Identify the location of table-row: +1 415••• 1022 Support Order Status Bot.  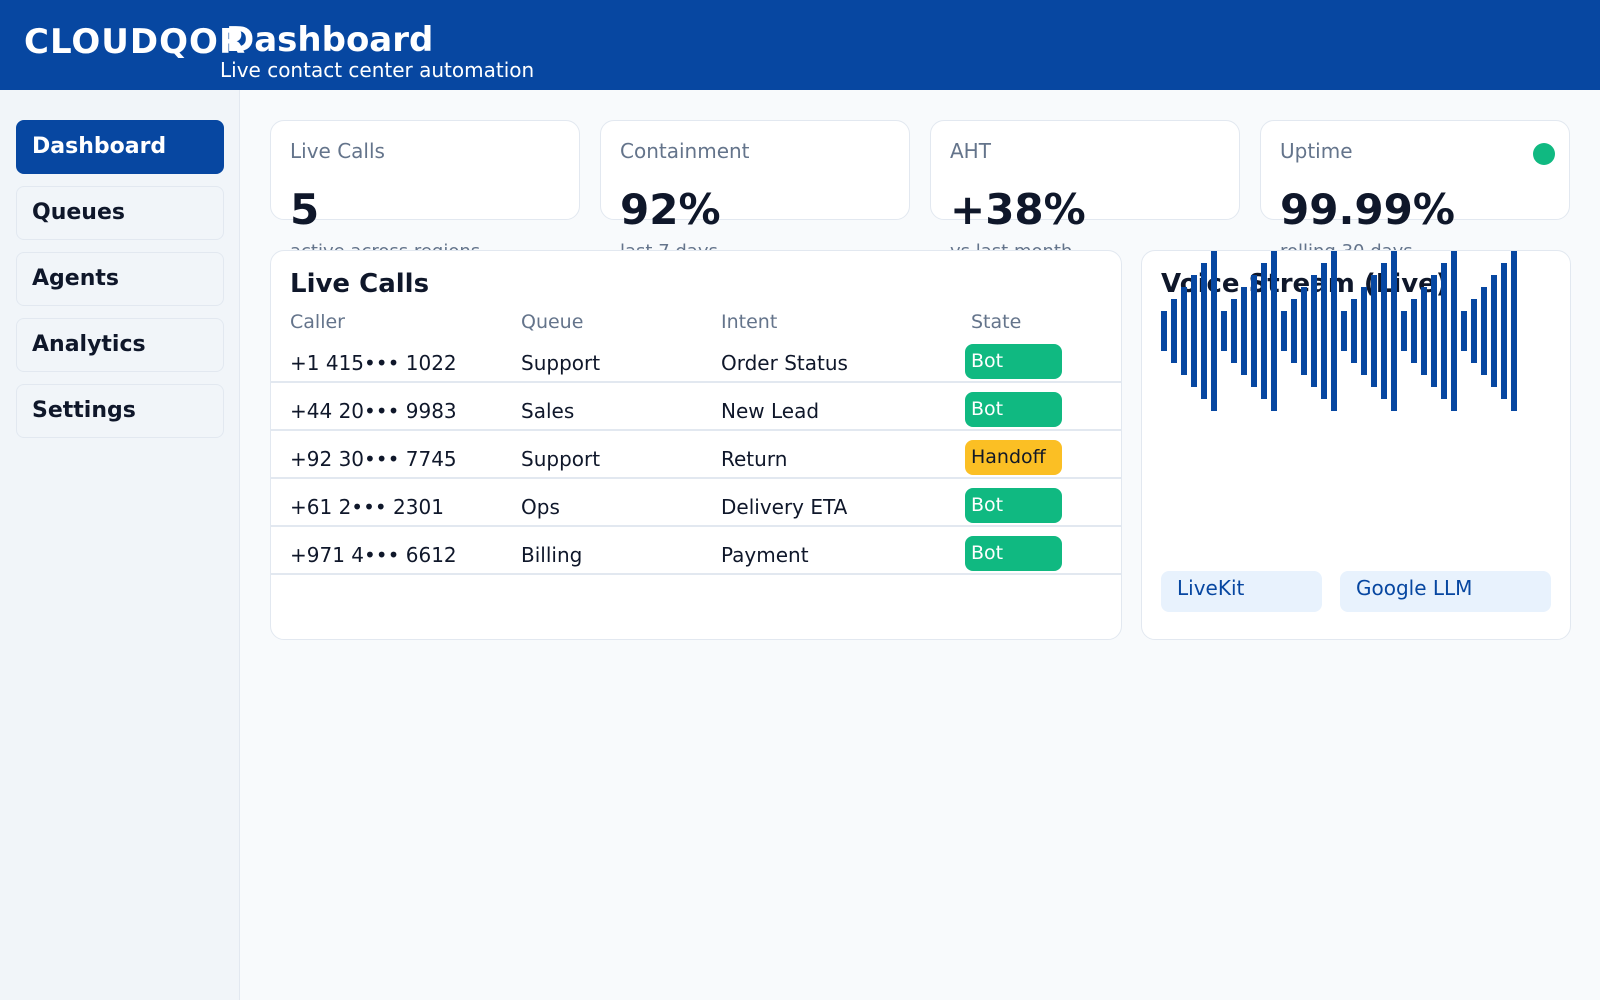
(696, 359).